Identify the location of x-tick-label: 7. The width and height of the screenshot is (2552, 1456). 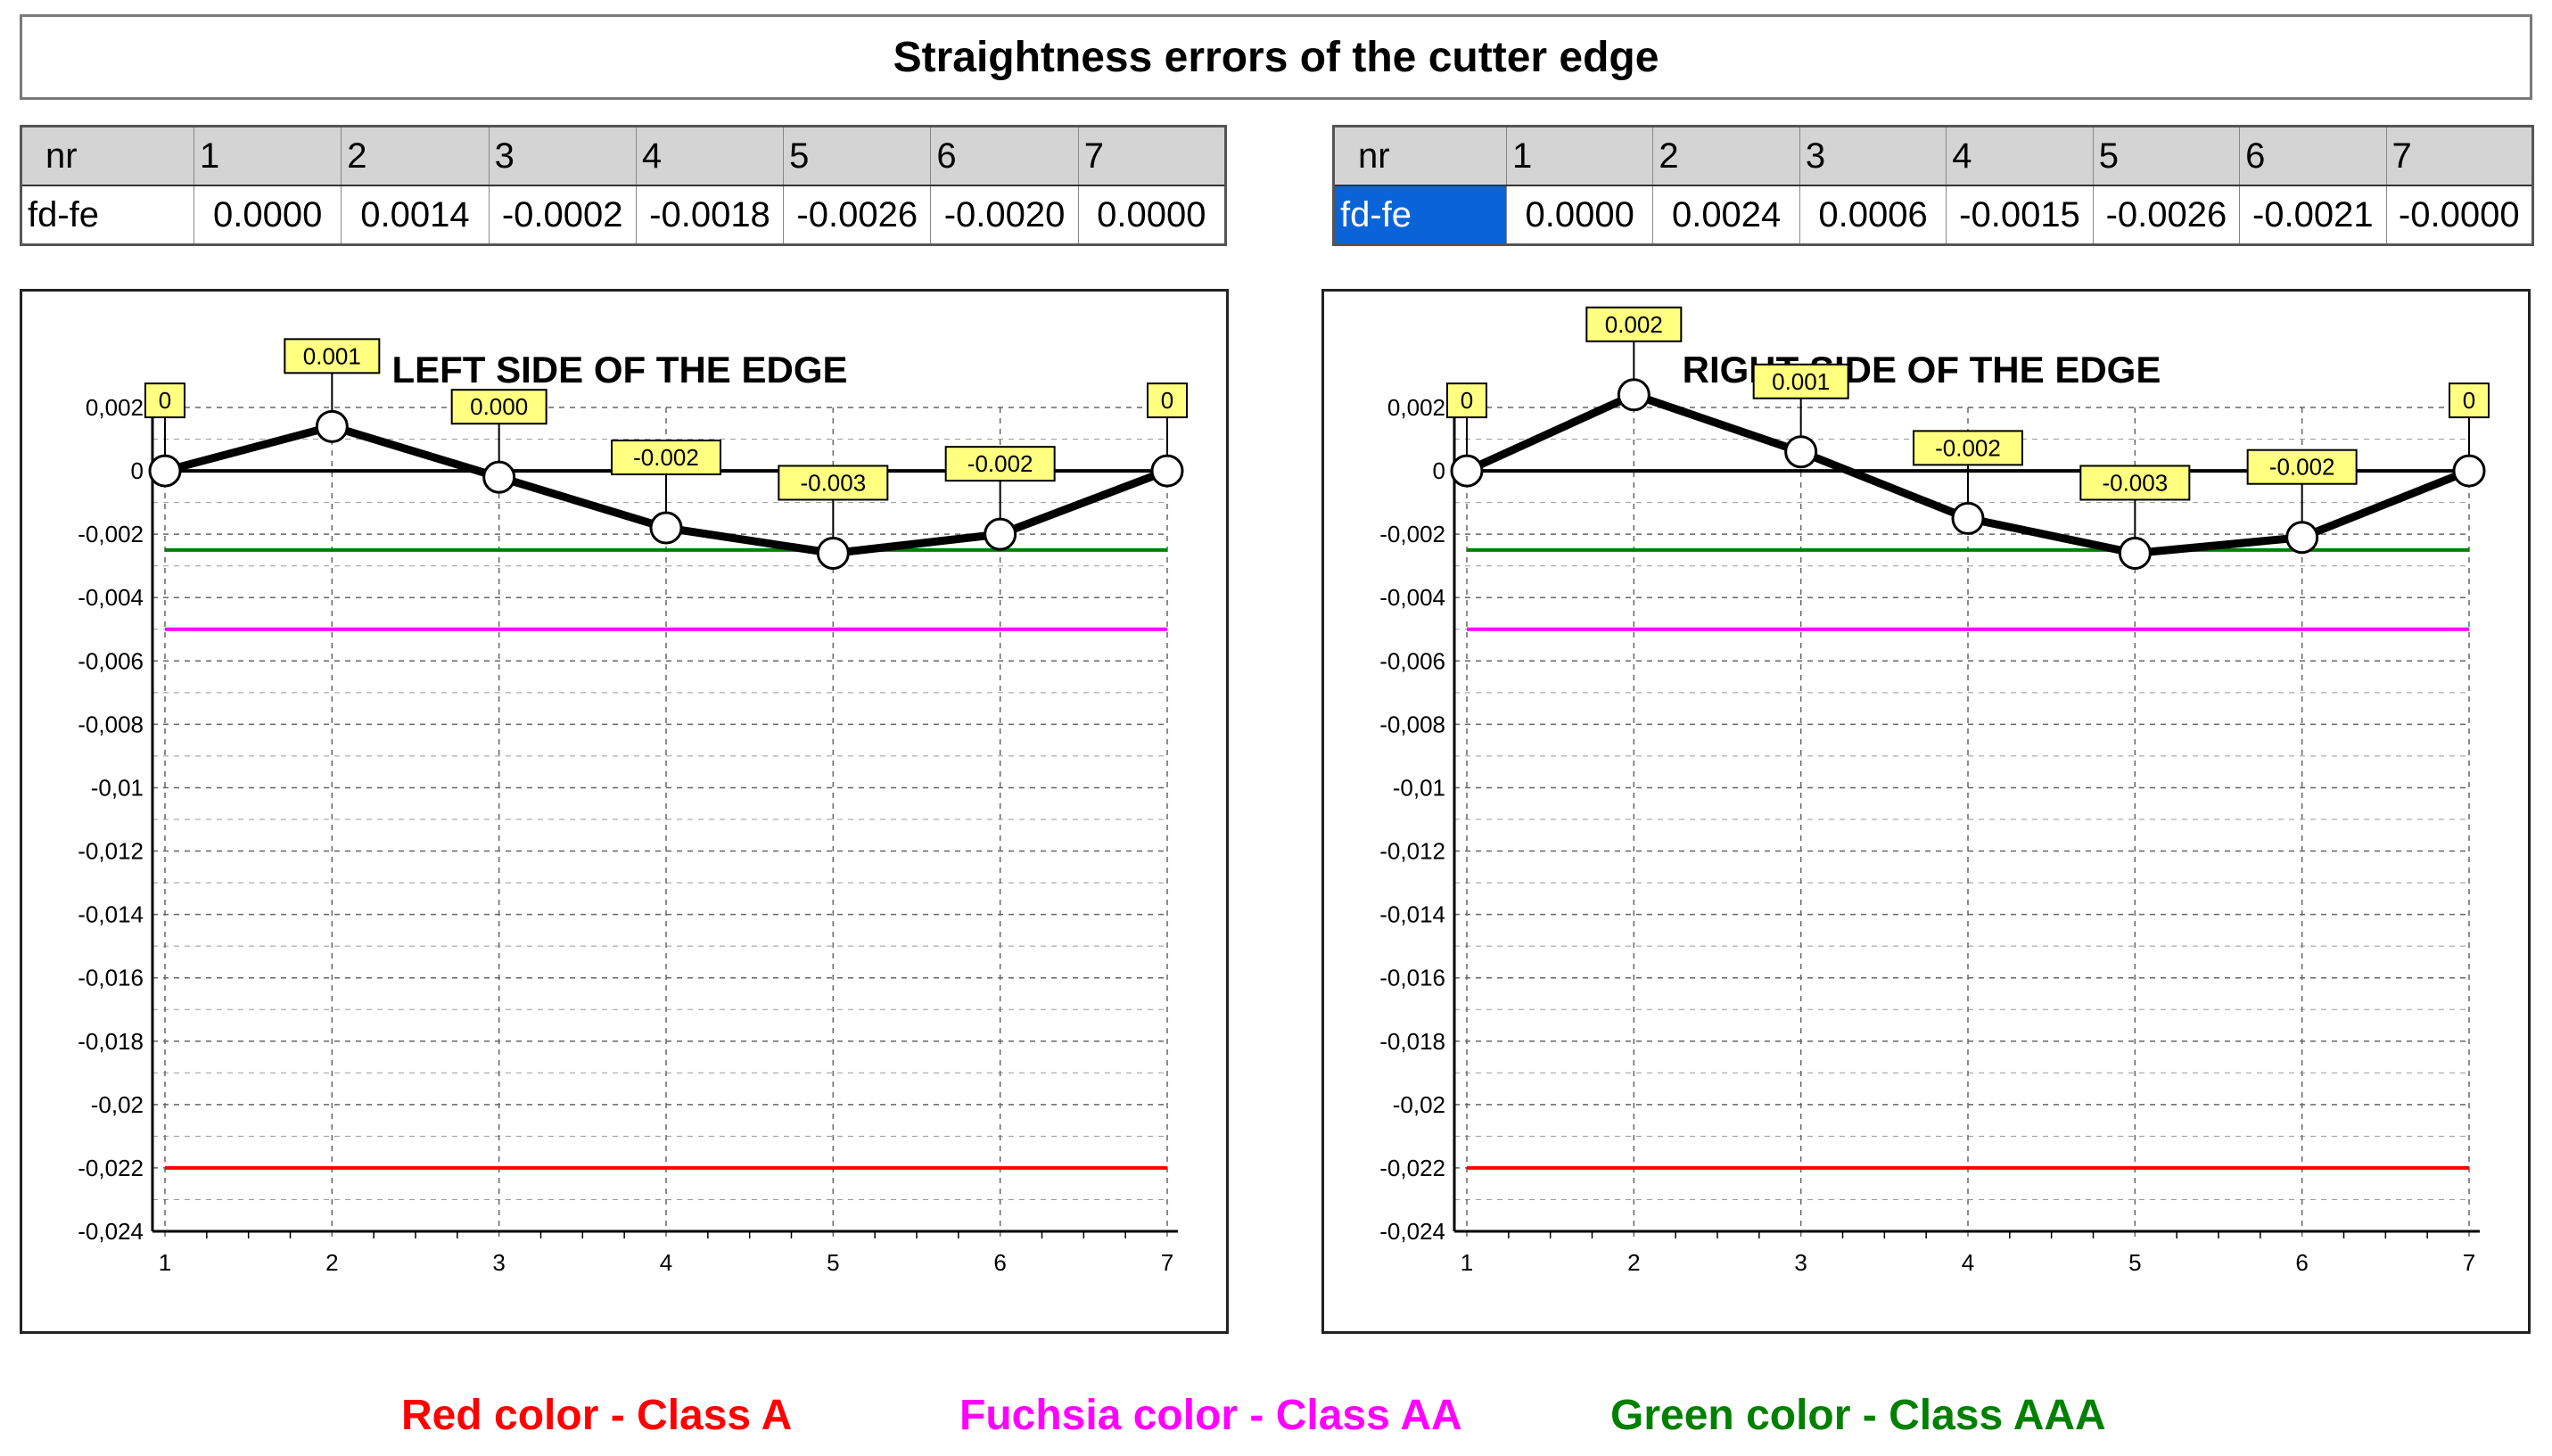
(2469, 1263).